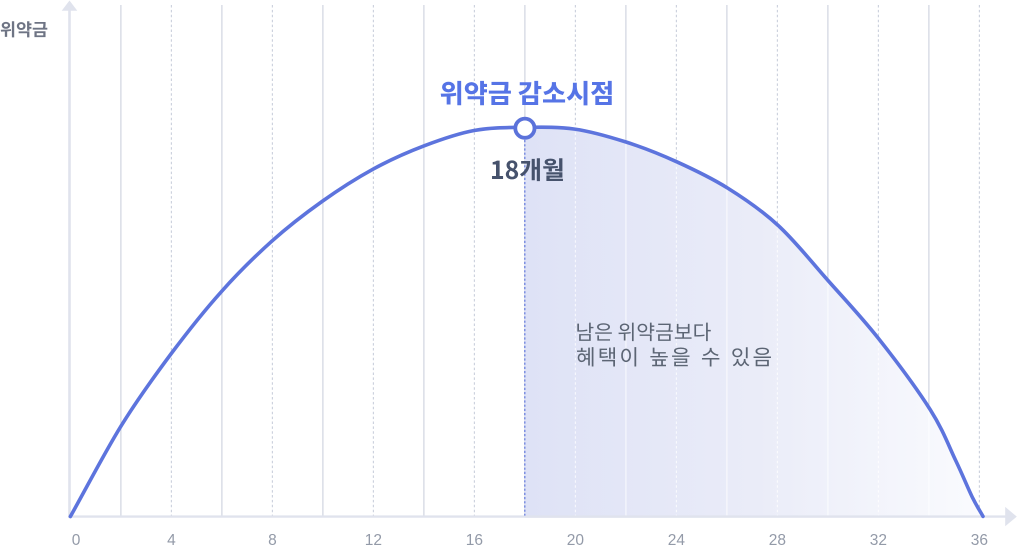 The height and width of the screenshot is (548, 1018). What do you see at coordinates (272, 540) in the screenshot?
I see `svg-text: 8` at bounding box center [272, 540].